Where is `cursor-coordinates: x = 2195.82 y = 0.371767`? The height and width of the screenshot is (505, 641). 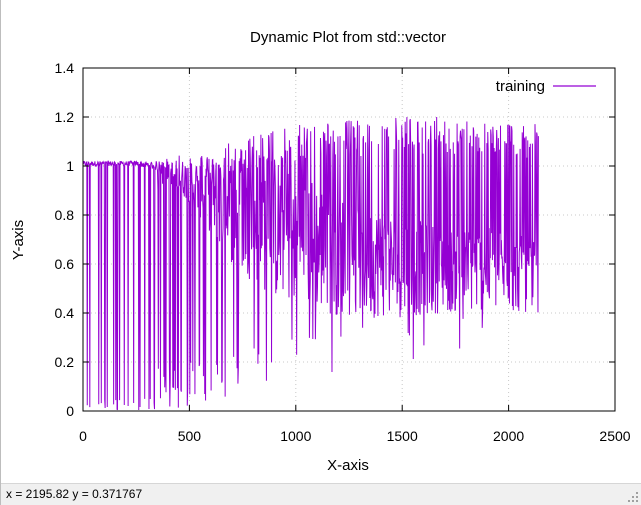 cursor-coordinates: x = 2195.82 y = 0.371767 is located at coordinates (74, 494).